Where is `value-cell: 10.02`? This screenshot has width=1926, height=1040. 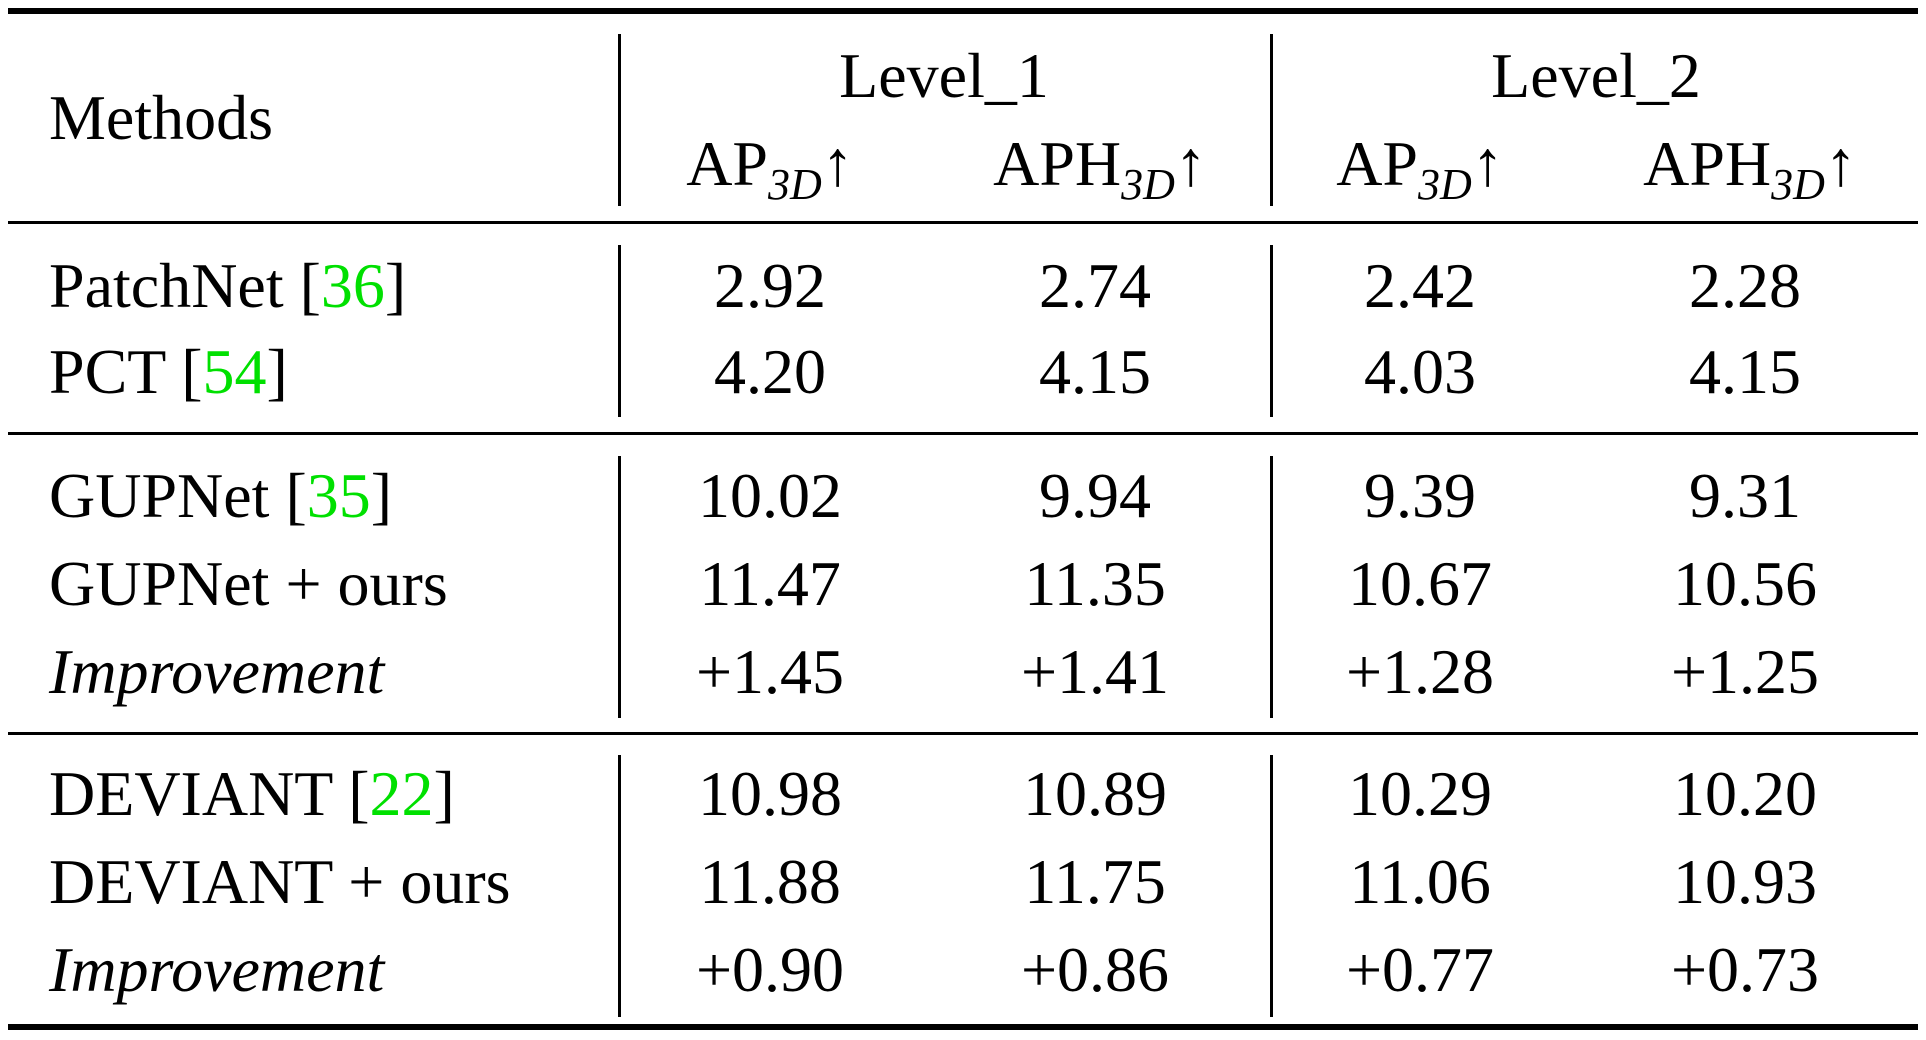 value-cell: 10.02 is located at coordinates (770, 495).